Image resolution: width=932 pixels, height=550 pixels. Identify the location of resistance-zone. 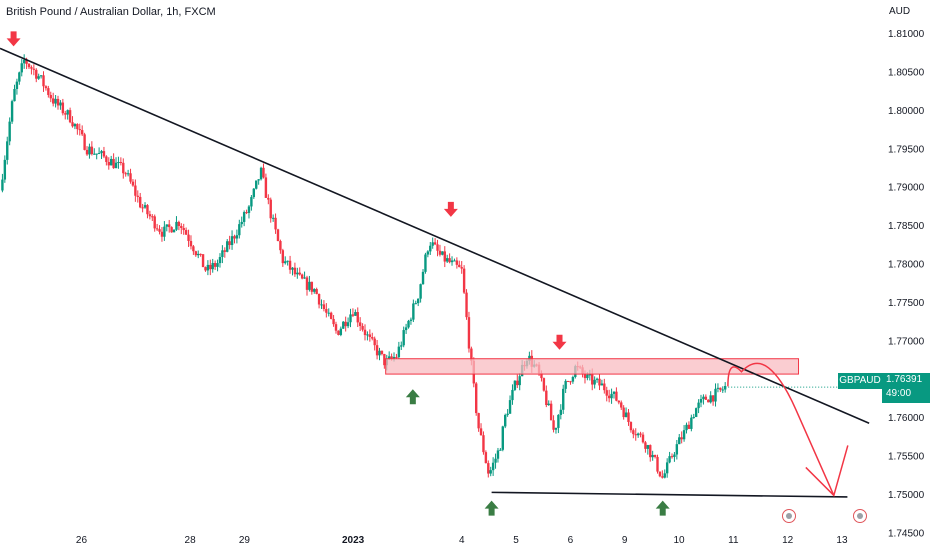
(592, 366).